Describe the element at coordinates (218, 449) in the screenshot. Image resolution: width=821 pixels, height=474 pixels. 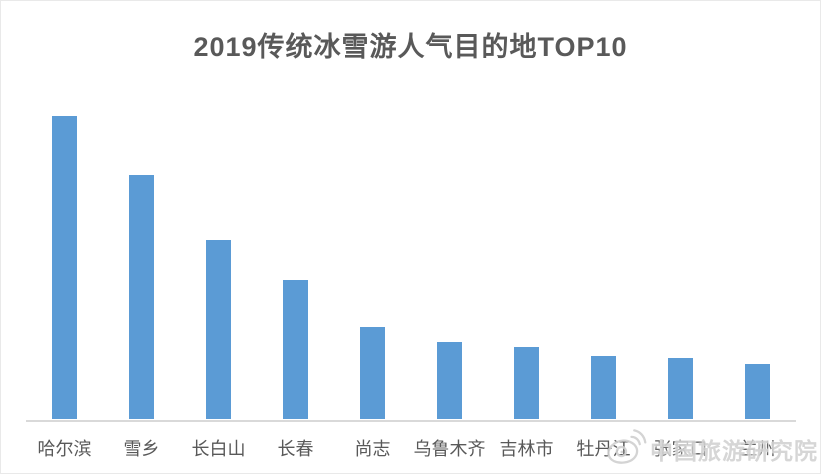
I see `x-axis-label-3: 长白山` at that location.